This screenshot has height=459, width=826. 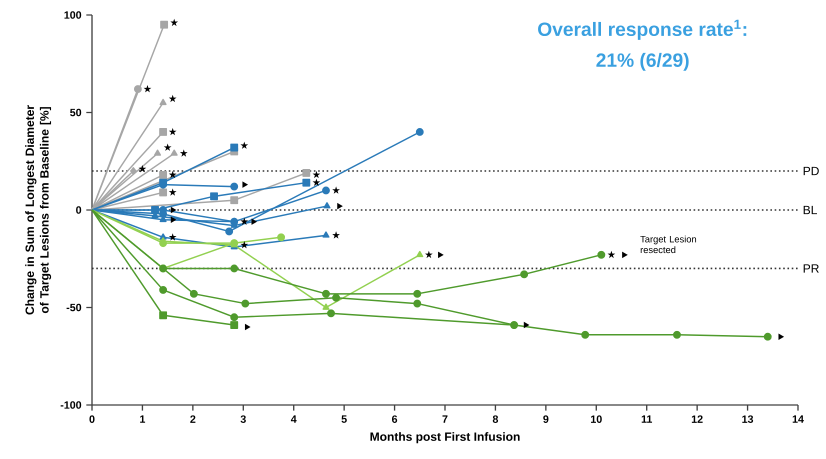 I want to click on y-tick-label: 0, so click(x=79, y=210).